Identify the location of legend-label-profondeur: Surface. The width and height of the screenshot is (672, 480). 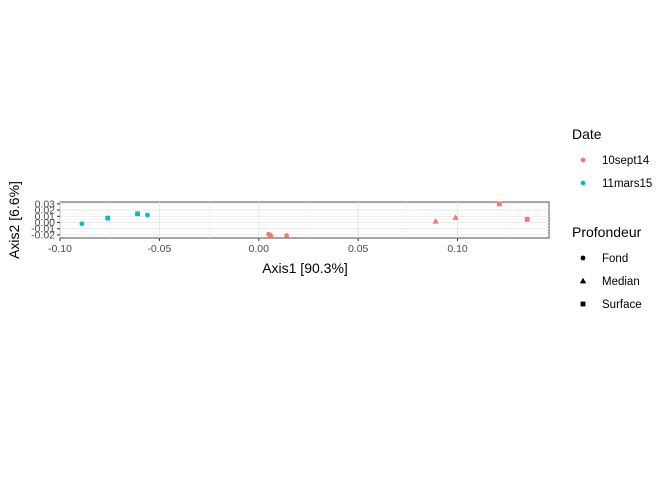
(622, 305).